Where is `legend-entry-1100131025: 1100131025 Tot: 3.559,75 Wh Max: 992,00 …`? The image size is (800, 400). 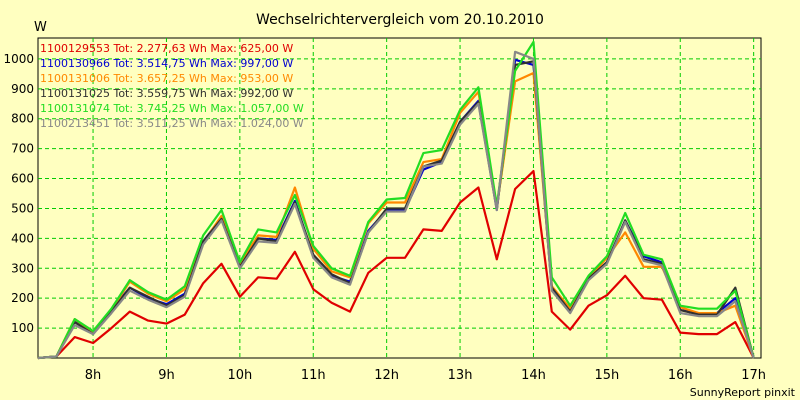 legend-entry-1100131025: 1100131025 Tot: 3.559,75 Wh Max: 992,00 … is located at coordinates (166, 93).